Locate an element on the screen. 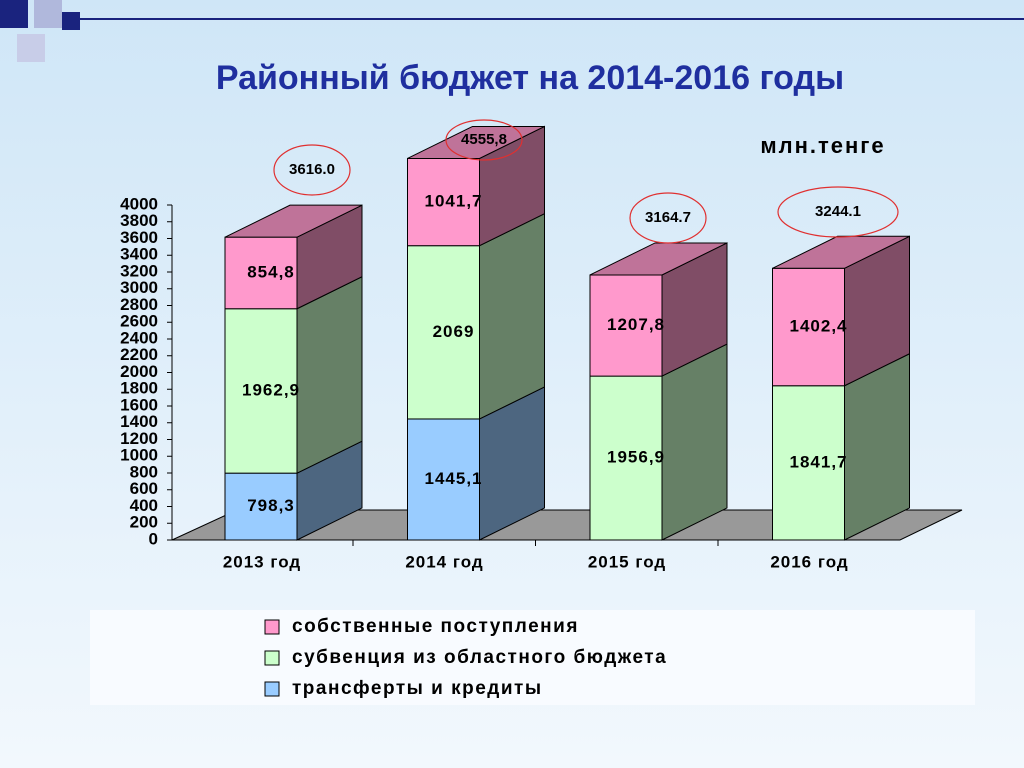 Image resolution: width=1024 pixels, height=768 pixels. legend-label: трансферты и кредиты is located at coordinates (417, 688).